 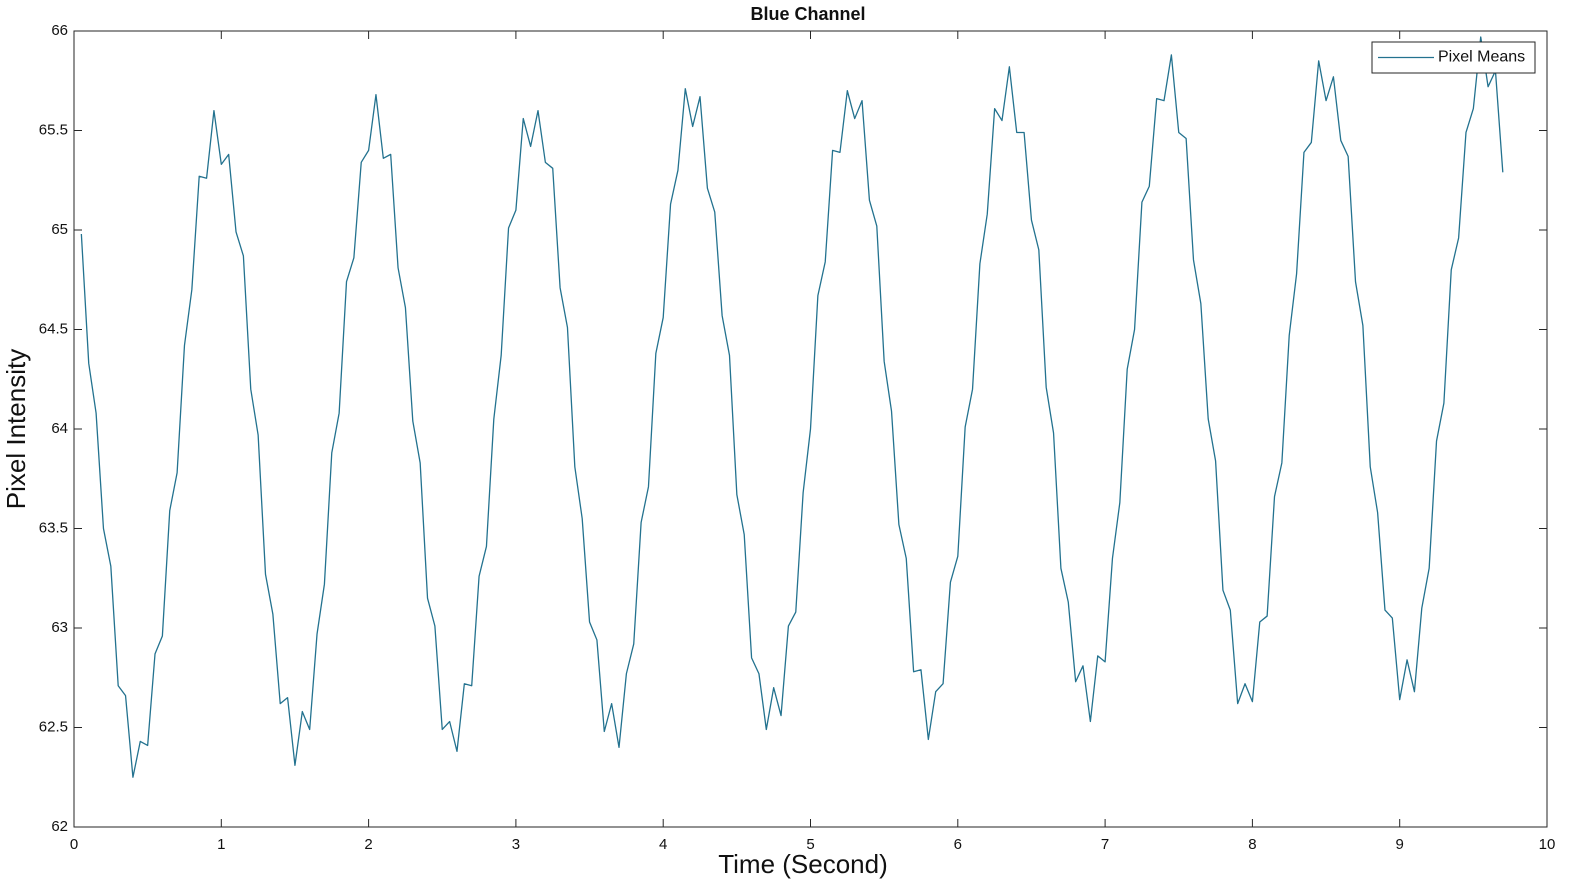 What do you see at coordinates (53, 527) in the screenshot?
I see `y-tick-label: 63.5` at bounding box center [53, 527].